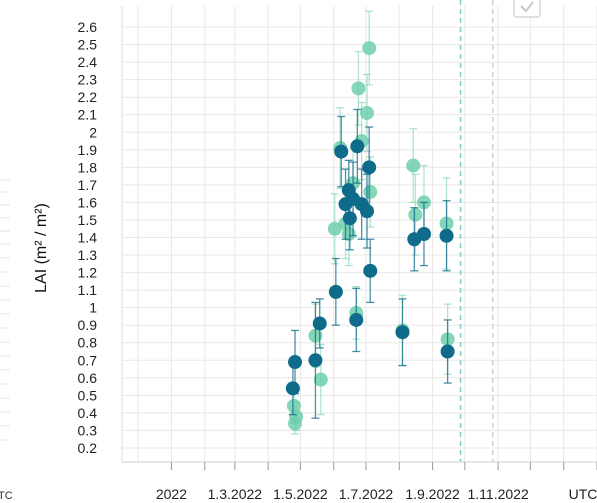  Describe the element at coordinates (88, 220) in the screenshot. I see `y-tick-label: 1.5` at that location.